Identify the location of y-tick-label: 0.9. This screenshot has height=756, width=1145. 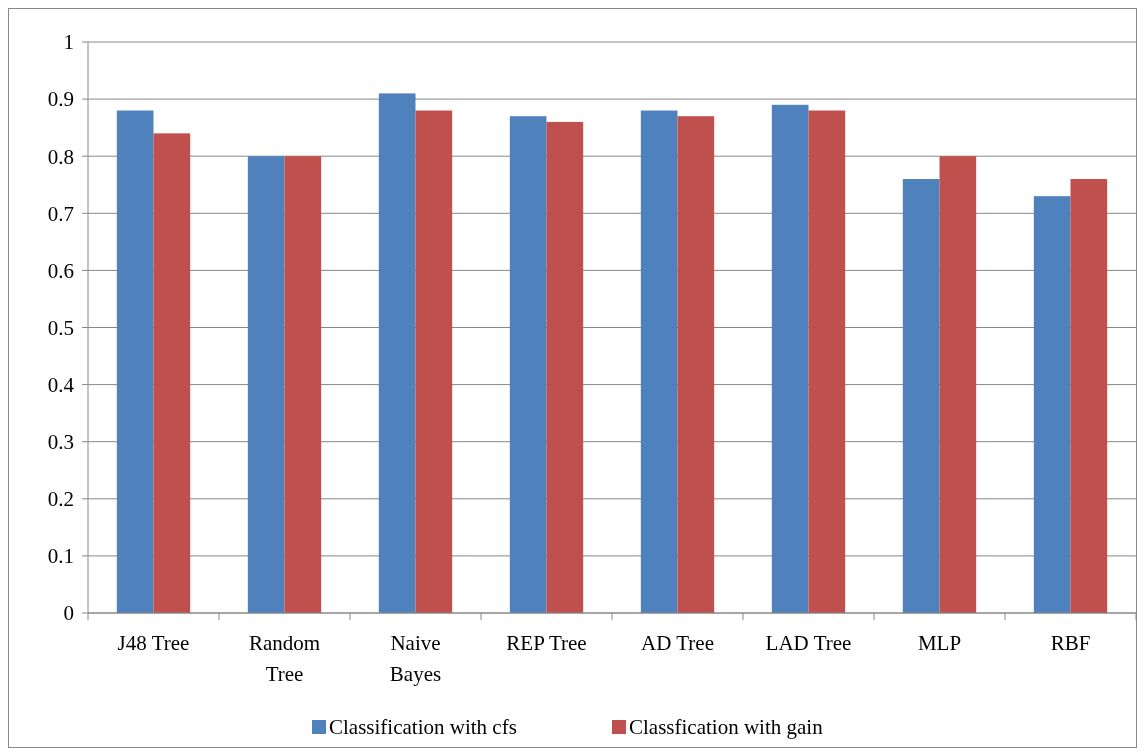
(60, 99).